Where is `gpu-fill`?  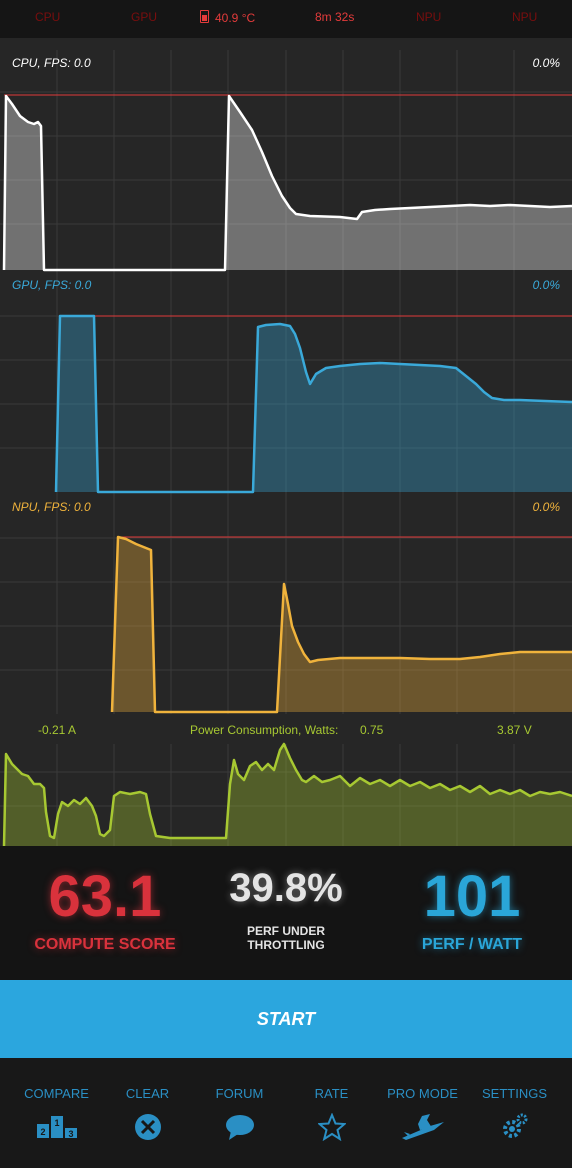 gpu-fill is located at coordinates (314, 404).